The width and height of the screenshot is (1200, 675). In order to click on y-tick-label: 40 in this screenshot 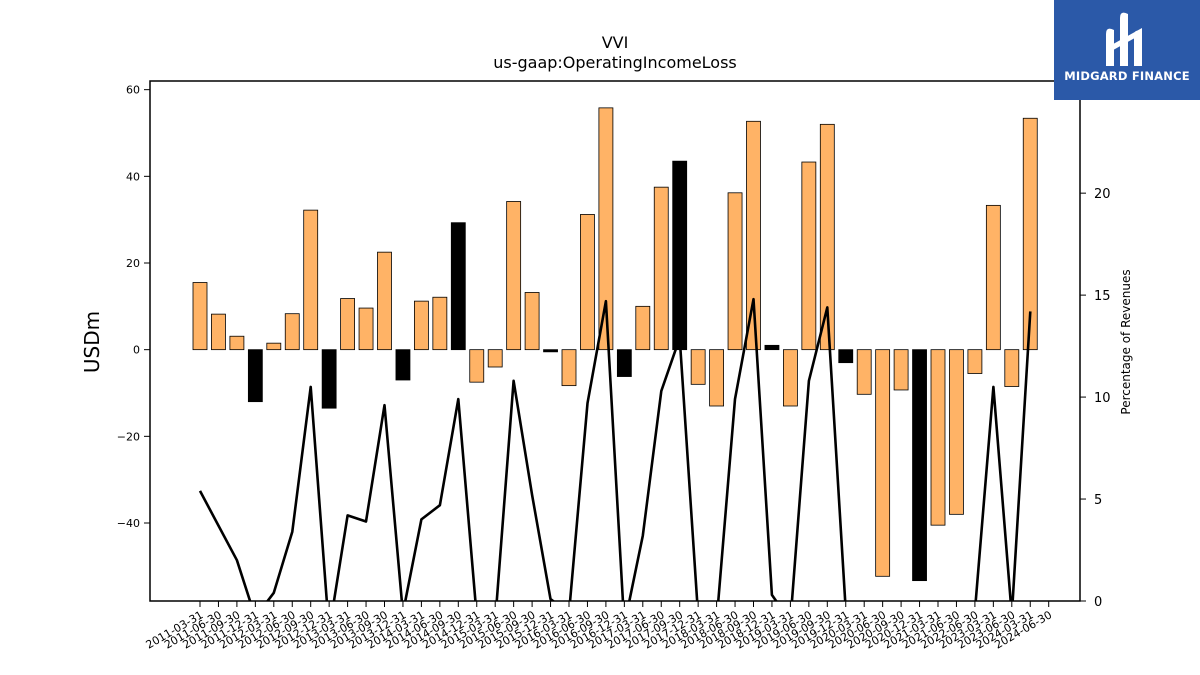, I will do `click(133, 176)`.